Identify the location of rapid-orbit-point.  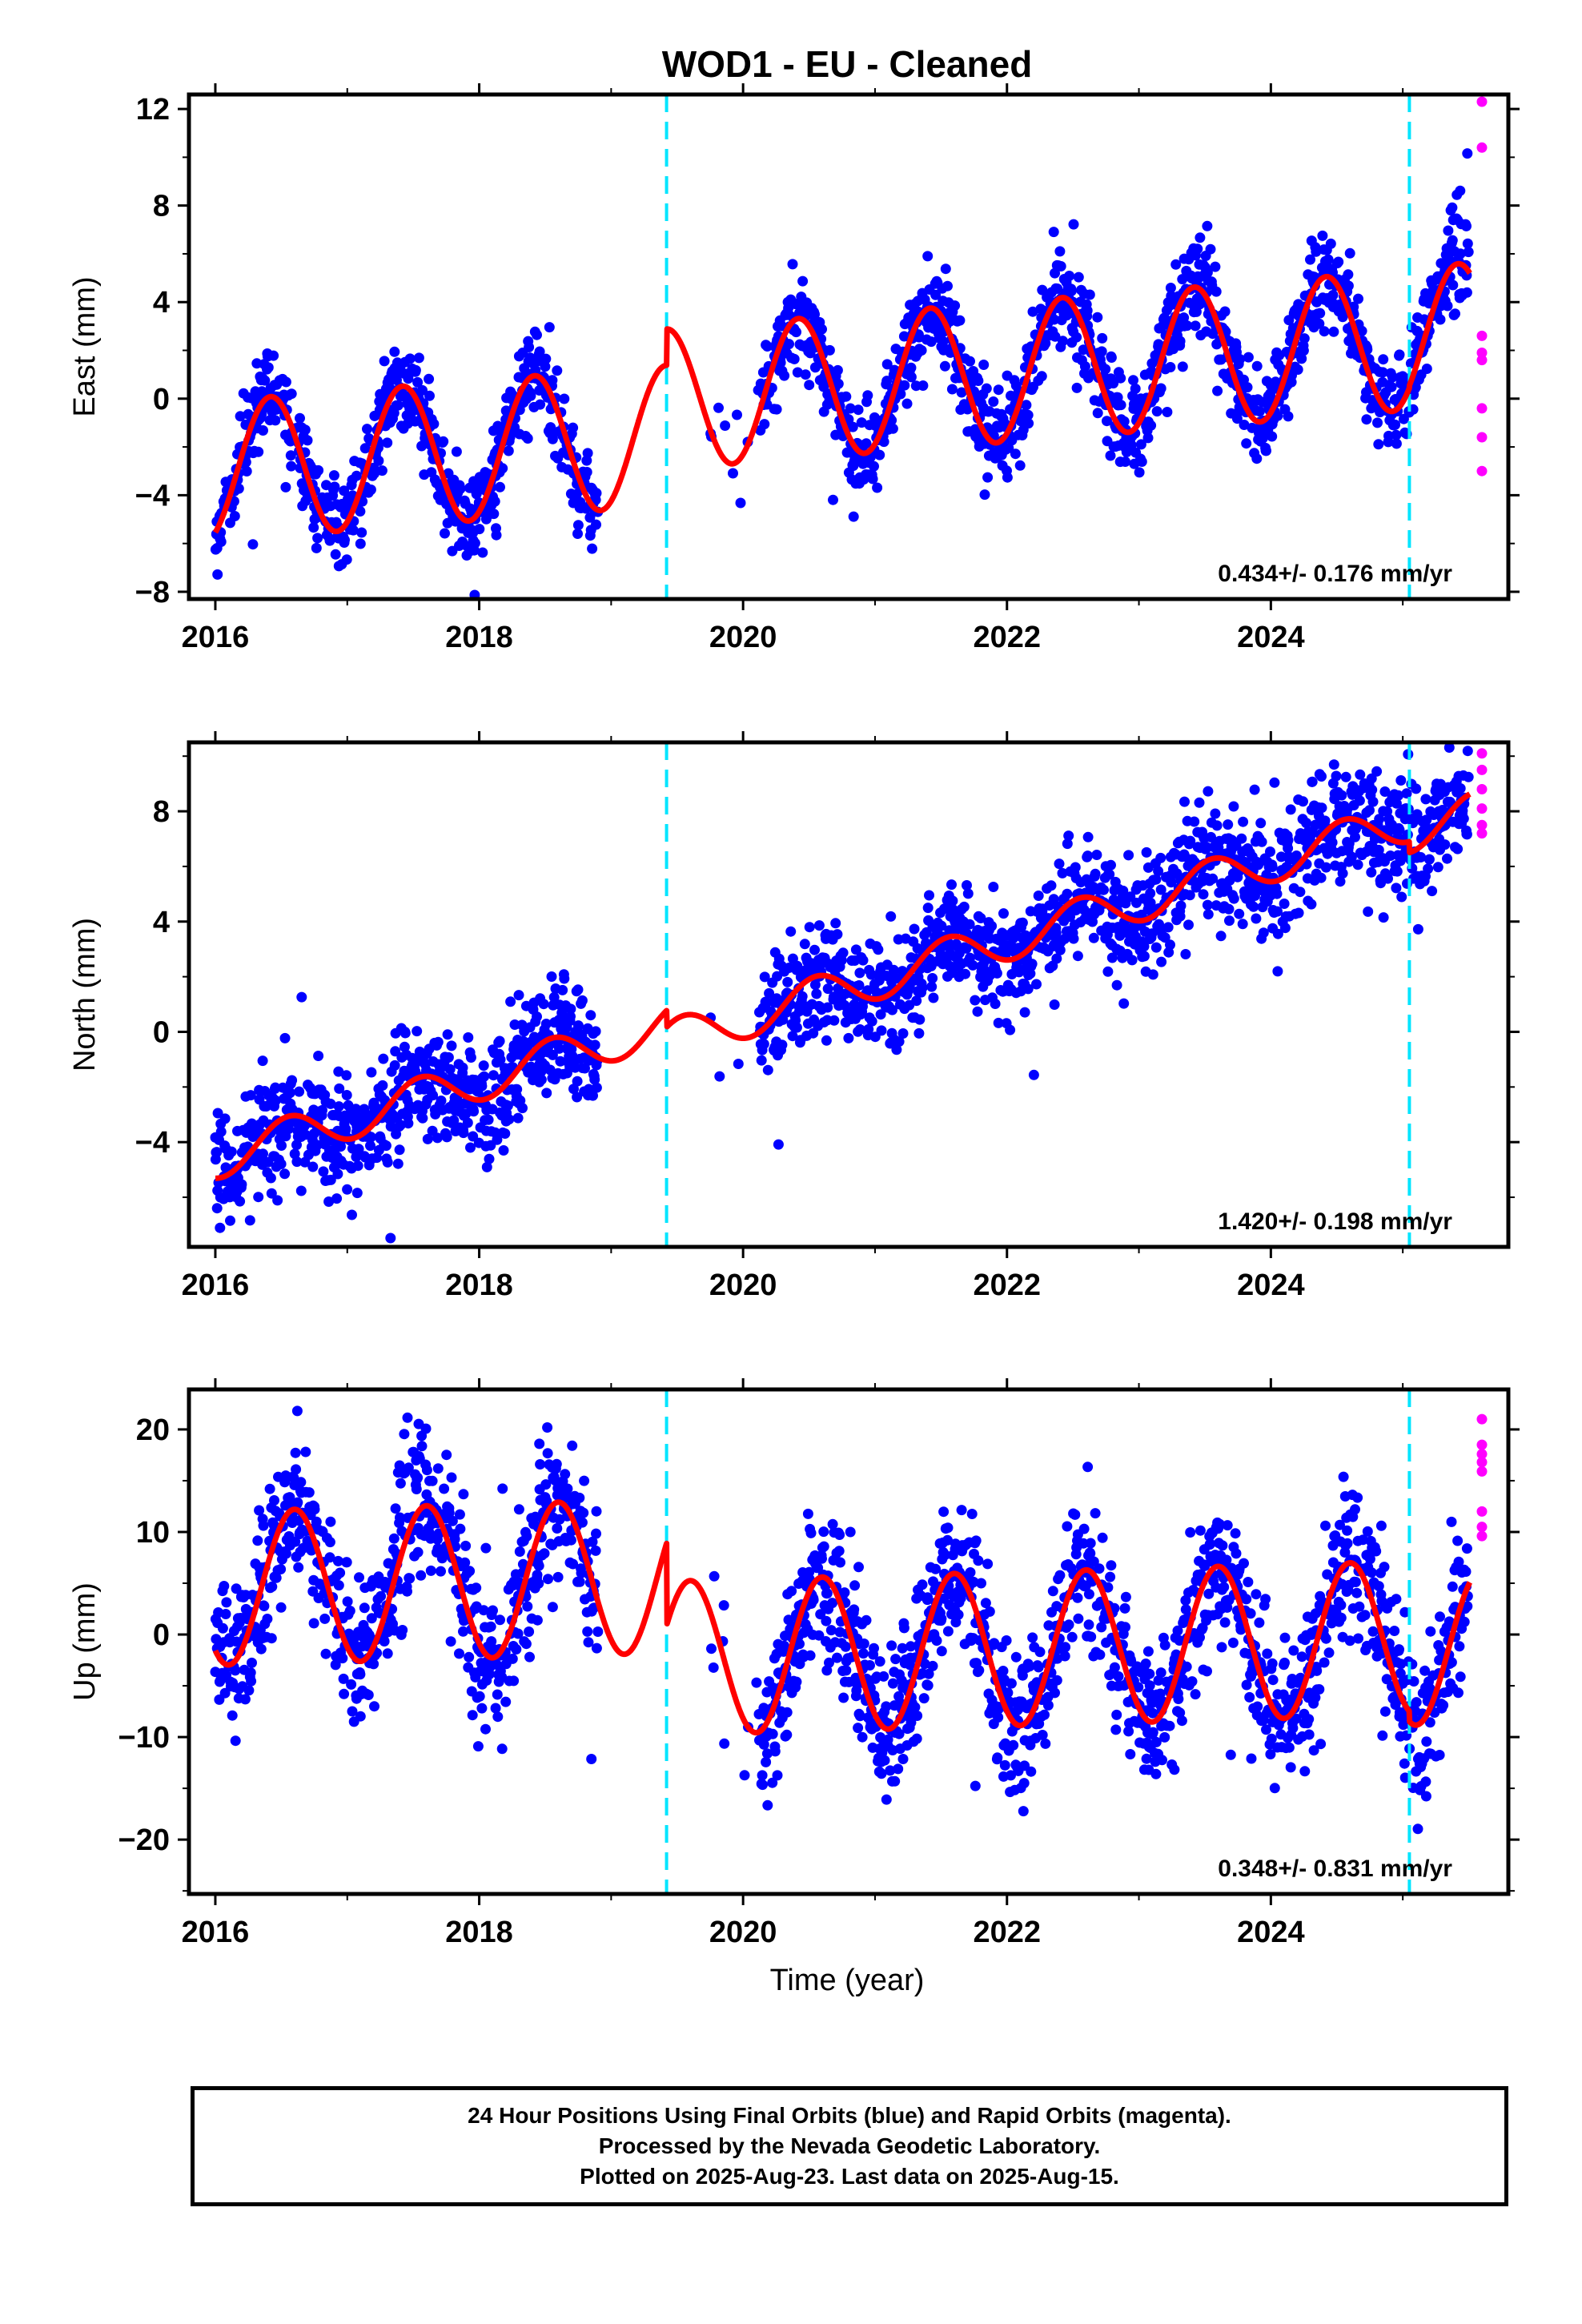
(1482, 353).